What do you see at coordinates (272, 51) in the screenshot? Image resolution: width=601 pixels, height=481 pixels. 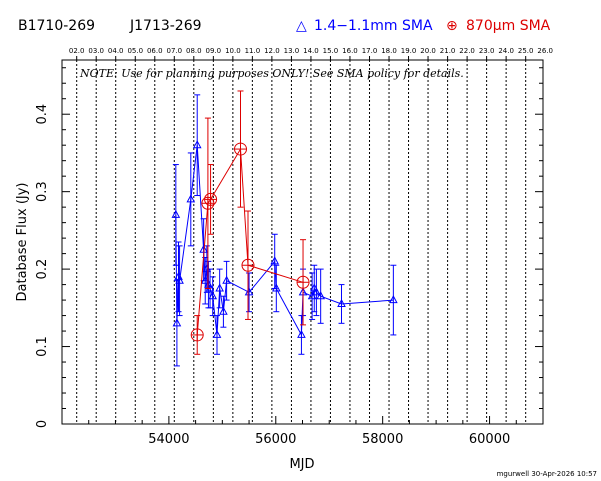 I see `top-year-label: 12.0` at bounding box center [272, 51].